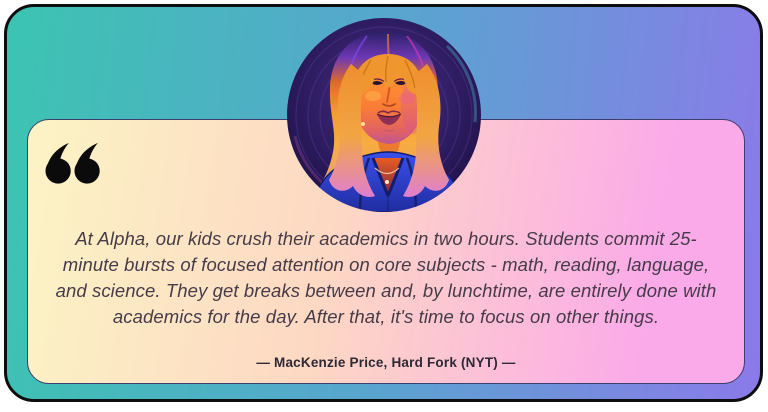 The image size is (768, 412). Describe the element at coordinates (74, 163) in the screenshot. I see `double-quote-icon` at that location.